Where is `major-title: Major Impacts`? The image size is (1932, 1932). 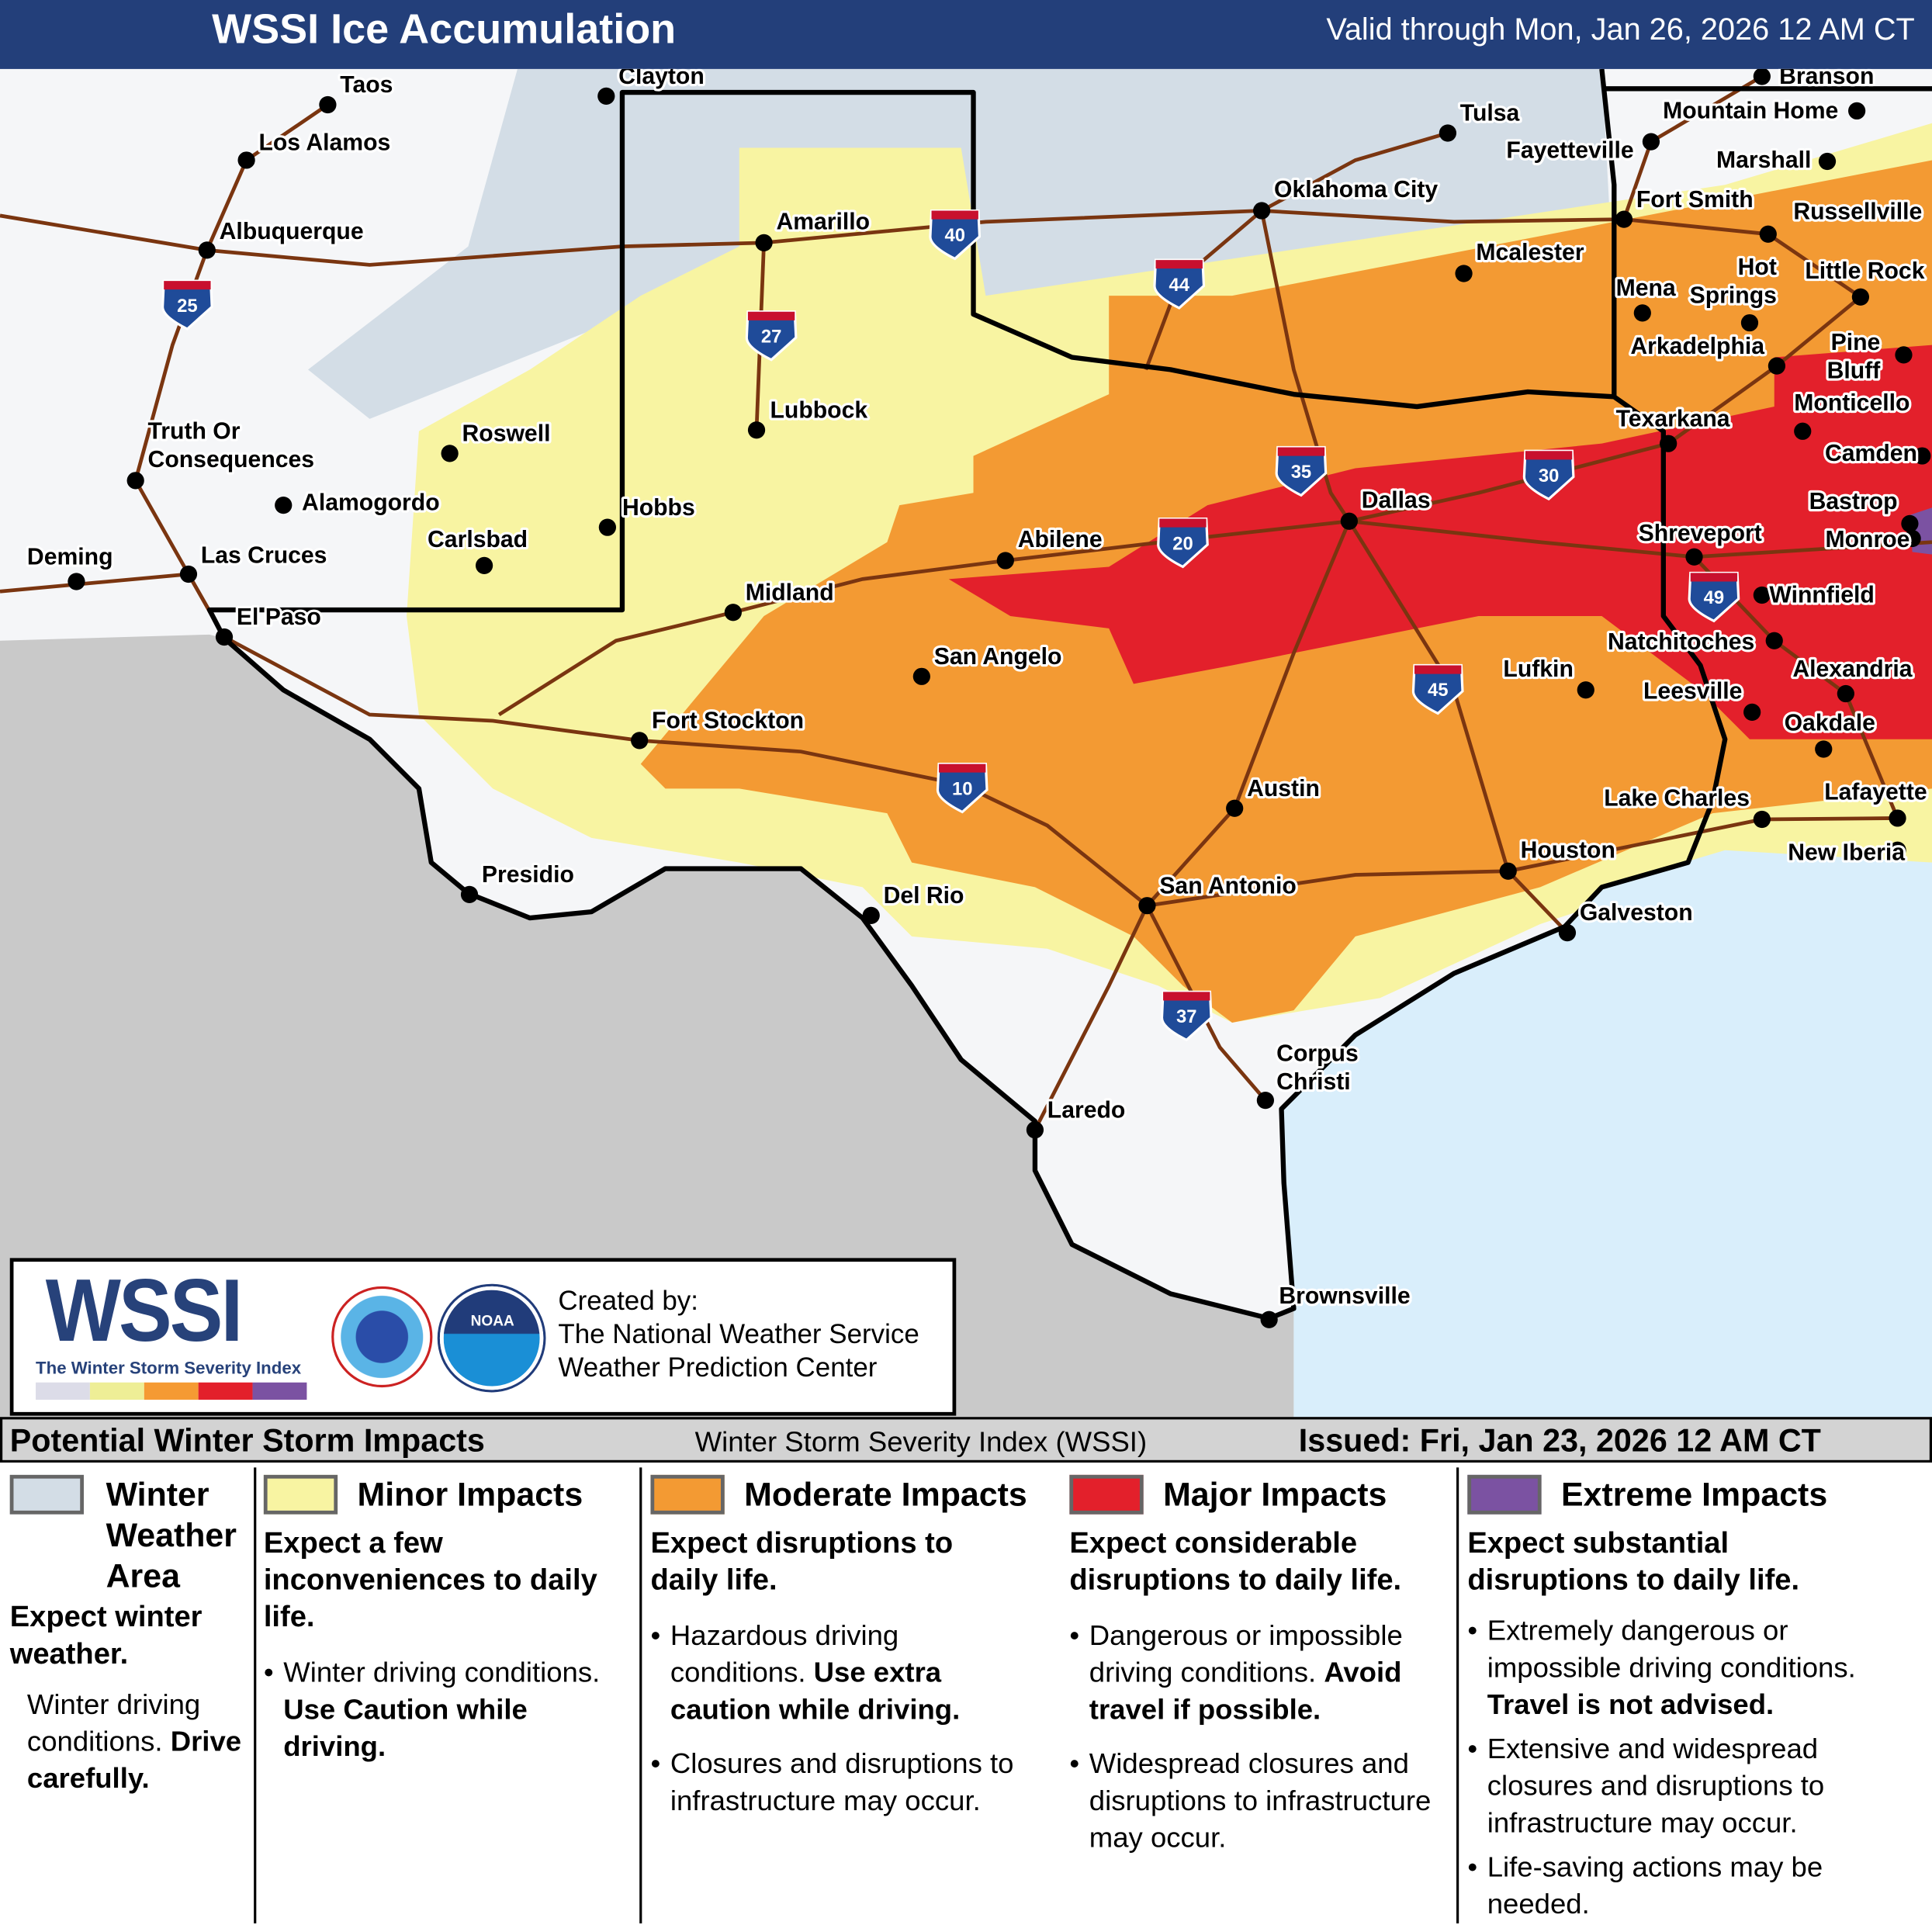
major-title: Major Impacts is located at coordinates (1275, 1495).